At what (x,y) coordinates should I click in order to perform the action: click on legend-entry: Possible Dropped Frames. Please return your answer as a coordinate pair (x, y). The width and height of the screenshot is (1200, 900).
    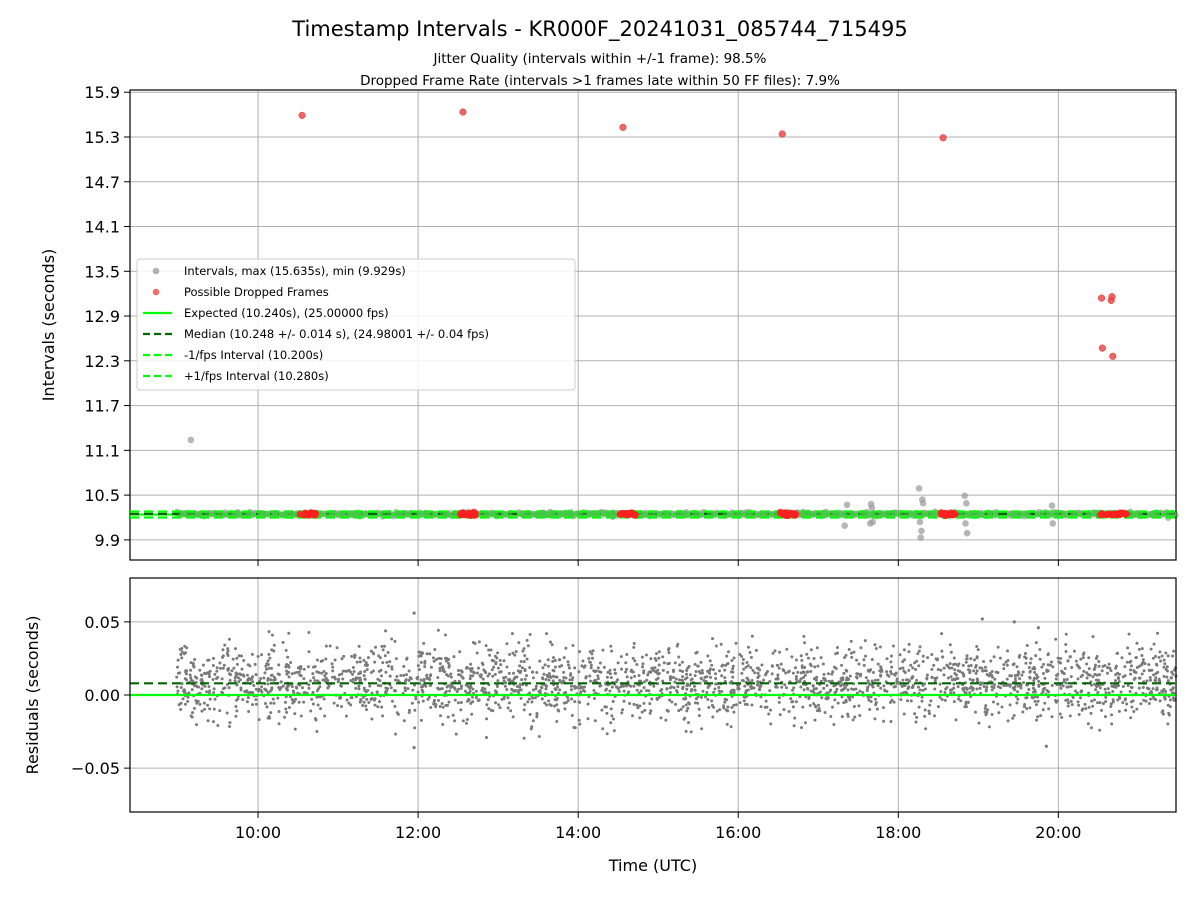
    Looking at the image, I should click on (240, 292).